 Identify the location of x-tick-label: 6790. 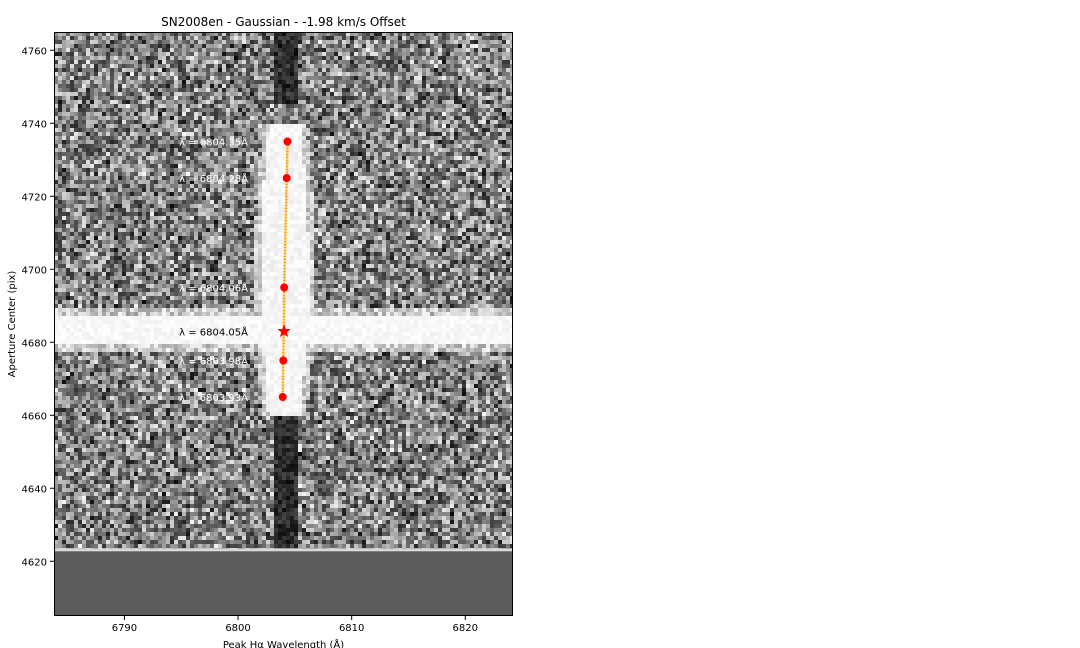
(124, 628).